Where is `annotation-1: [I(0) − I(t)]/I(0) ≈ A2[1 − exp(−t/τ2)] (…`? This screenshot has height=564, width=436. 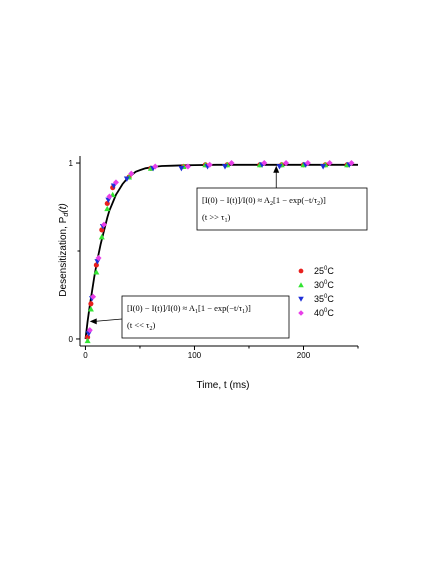 annotation-1: [I(0) − I(t)]/I(0) ≈ A2[1 − exp(−t/τ2)] (… is located at coordinates (282, 198).